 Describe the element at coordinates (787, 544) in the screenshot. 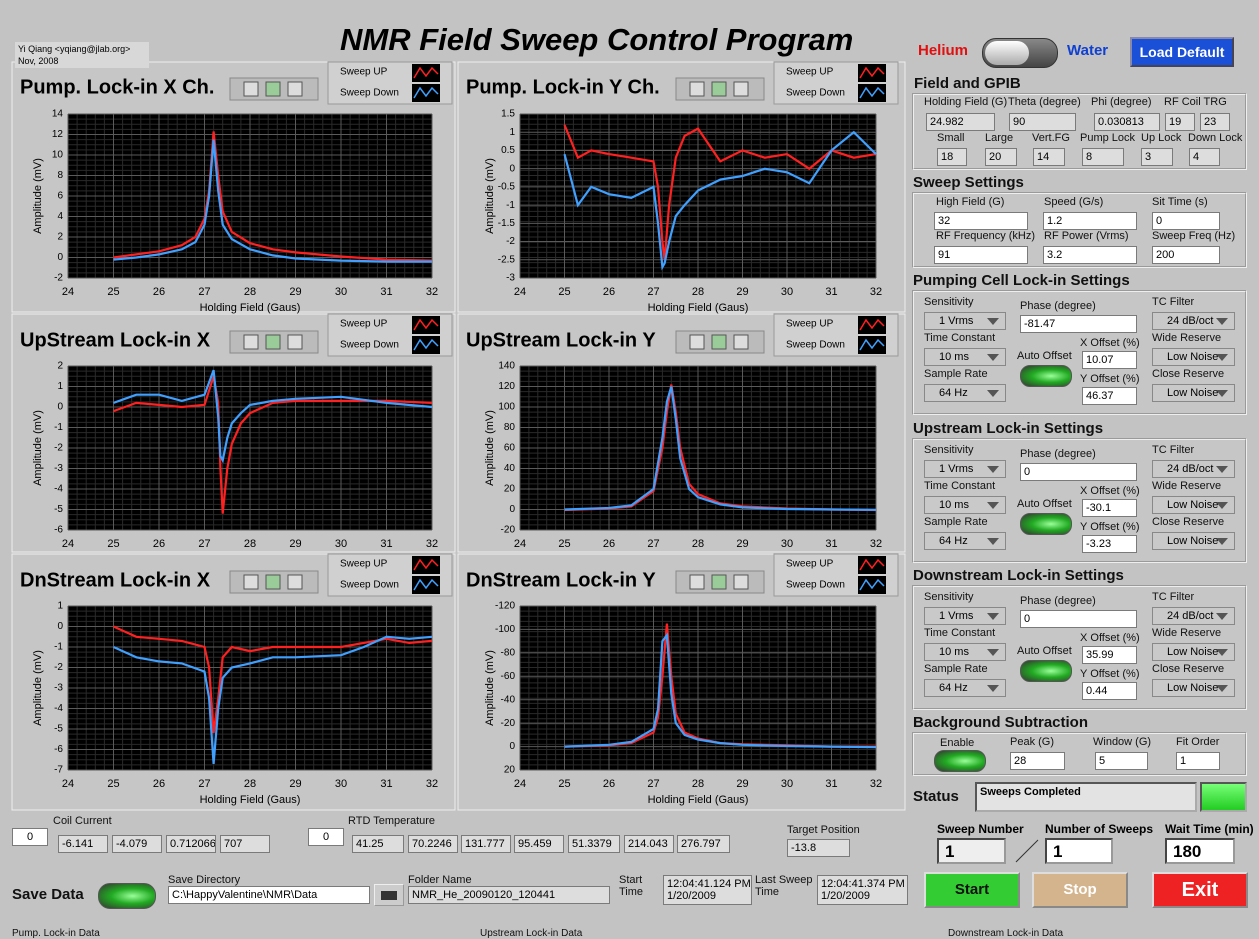

I see `x-tick-label: 30` at that location.